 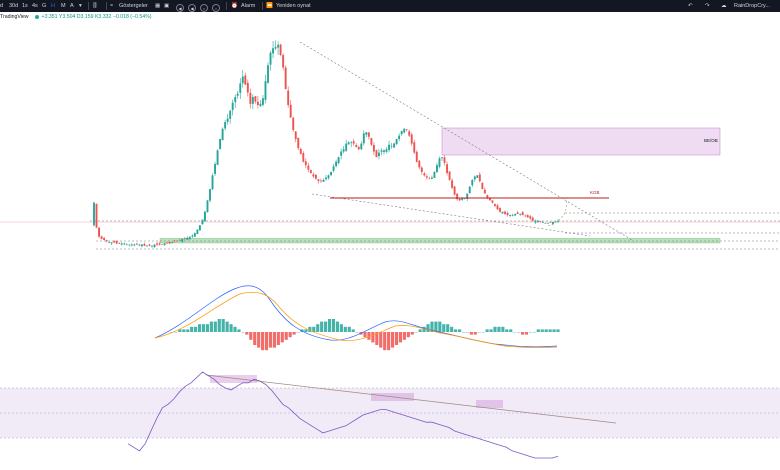 I want to click on replay-button: Yeniden oynat, so click(x=293, y=6).